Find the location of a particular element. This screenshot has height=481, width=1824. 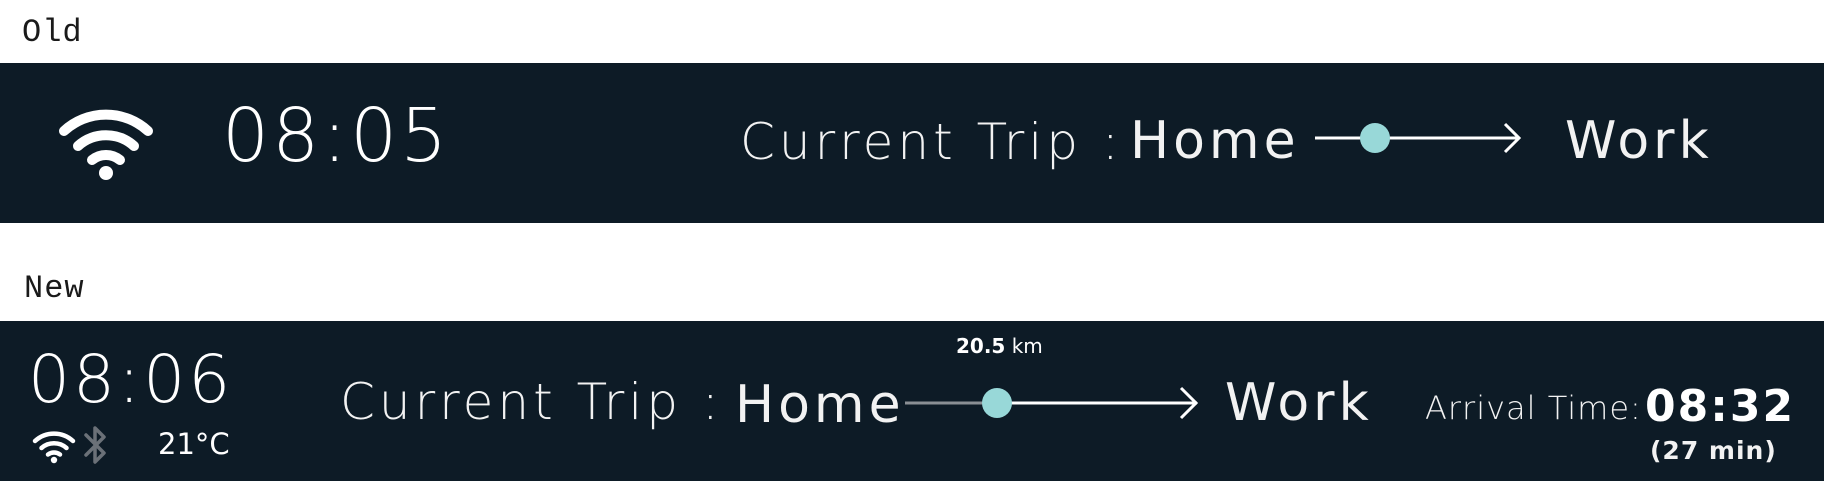

temperature: 21°C is located at coordinates (194, 444).